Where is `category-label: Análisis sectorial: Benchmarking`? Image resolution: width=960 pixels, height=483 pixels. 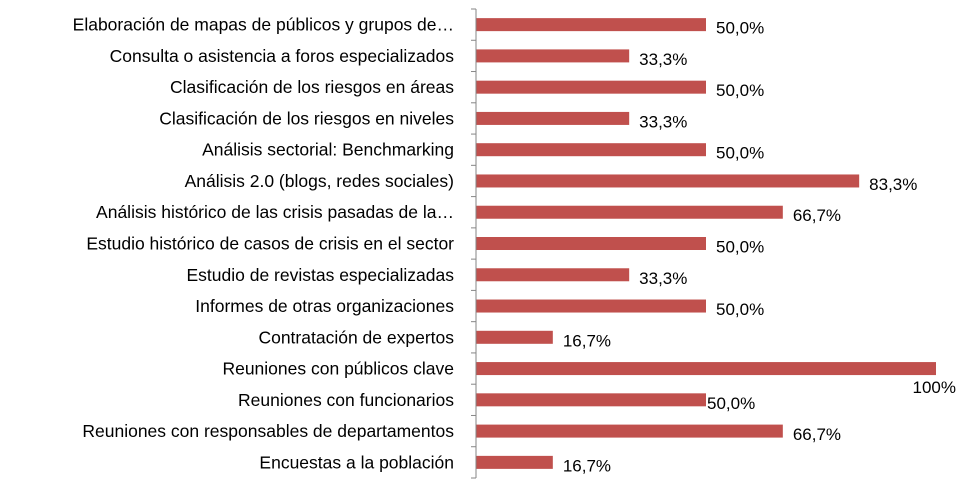
category-label: Análisis sectorial: Benchmarking is located at coordinates (328, 150).